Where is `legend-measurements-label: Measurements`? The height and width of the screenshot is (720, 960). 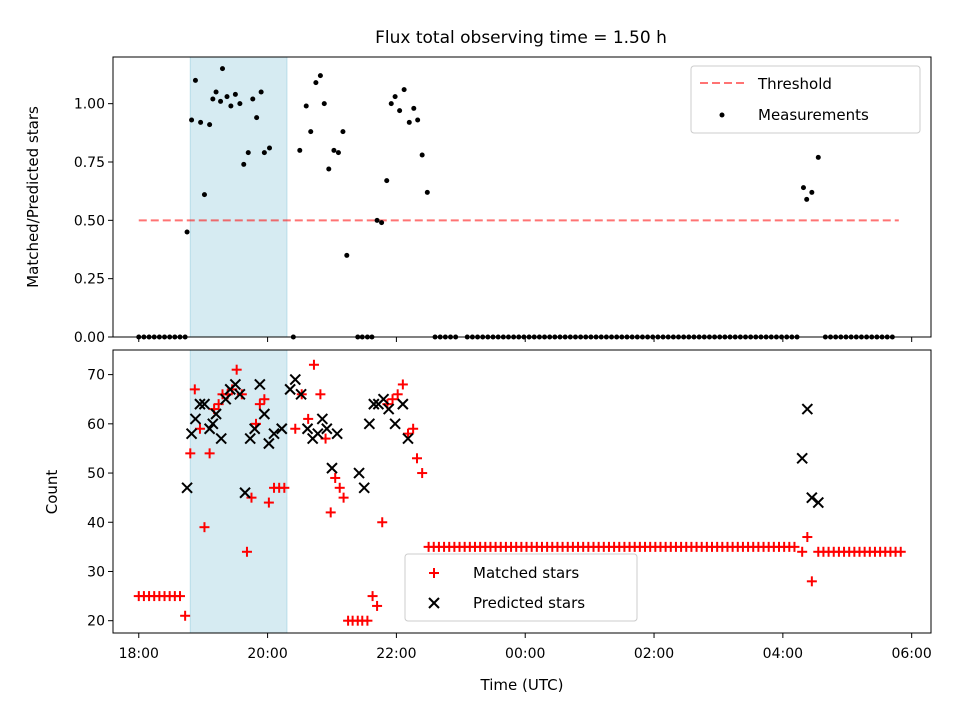 legend-measurements-label: Measurements is located at coordinates (813, 115).